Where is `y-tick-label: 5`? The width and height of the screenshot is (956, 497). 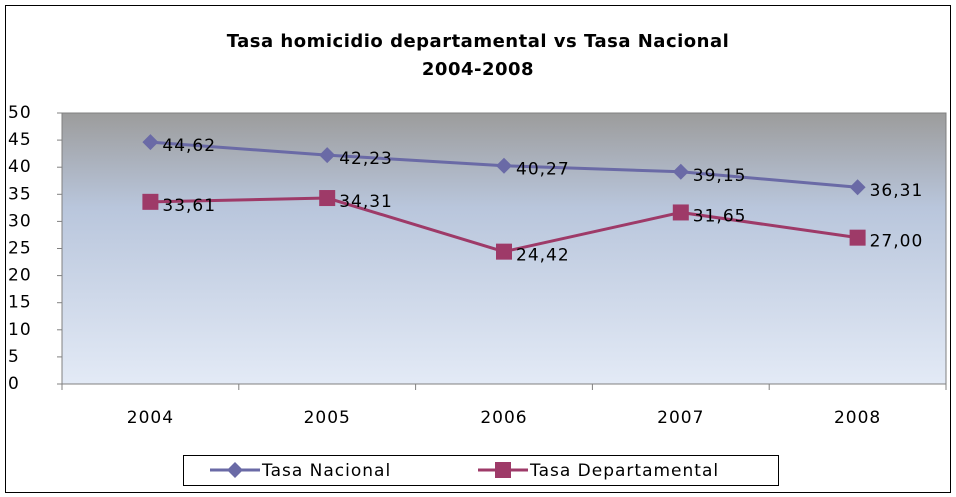 y-tick-label: 5 is located at coordinates (14, 357).